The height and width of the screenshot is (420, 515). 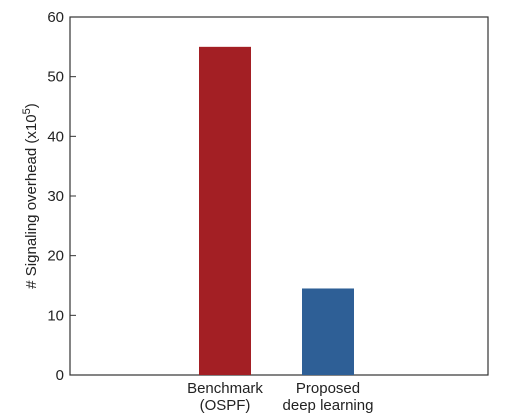 What do you see at coordinates (31, 105) in the screenshot?
I see `y-axis-title-suffix: )` at bounding box center [31, 105].